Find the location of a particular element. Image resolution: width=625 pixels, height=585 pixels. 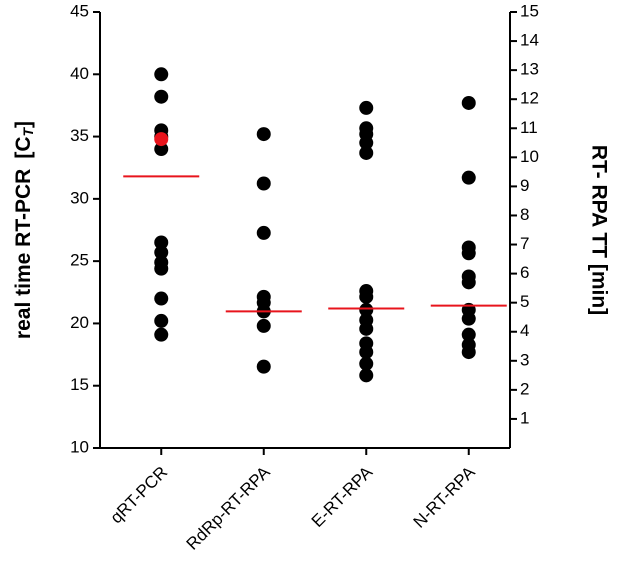

y2-tick-label: 8 is located at coordinates (524, 214).